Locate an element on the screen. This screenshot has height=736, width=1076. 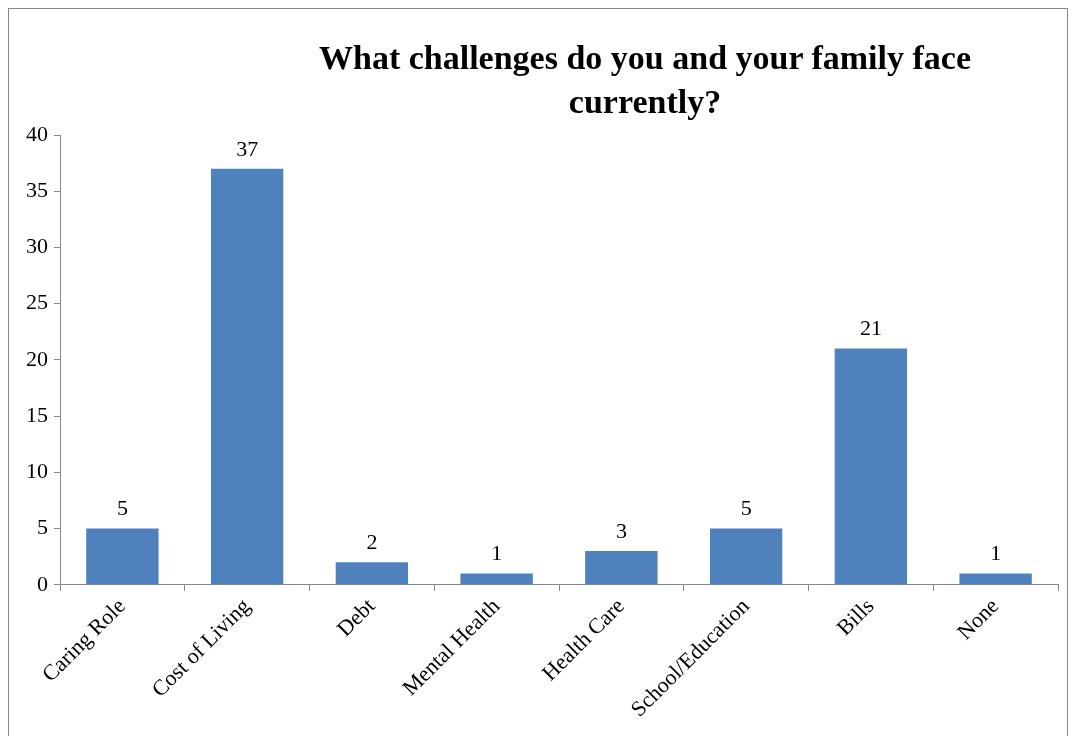
chart-title: What challenges do you and your family face currently? is located at coordinates (645, 80).